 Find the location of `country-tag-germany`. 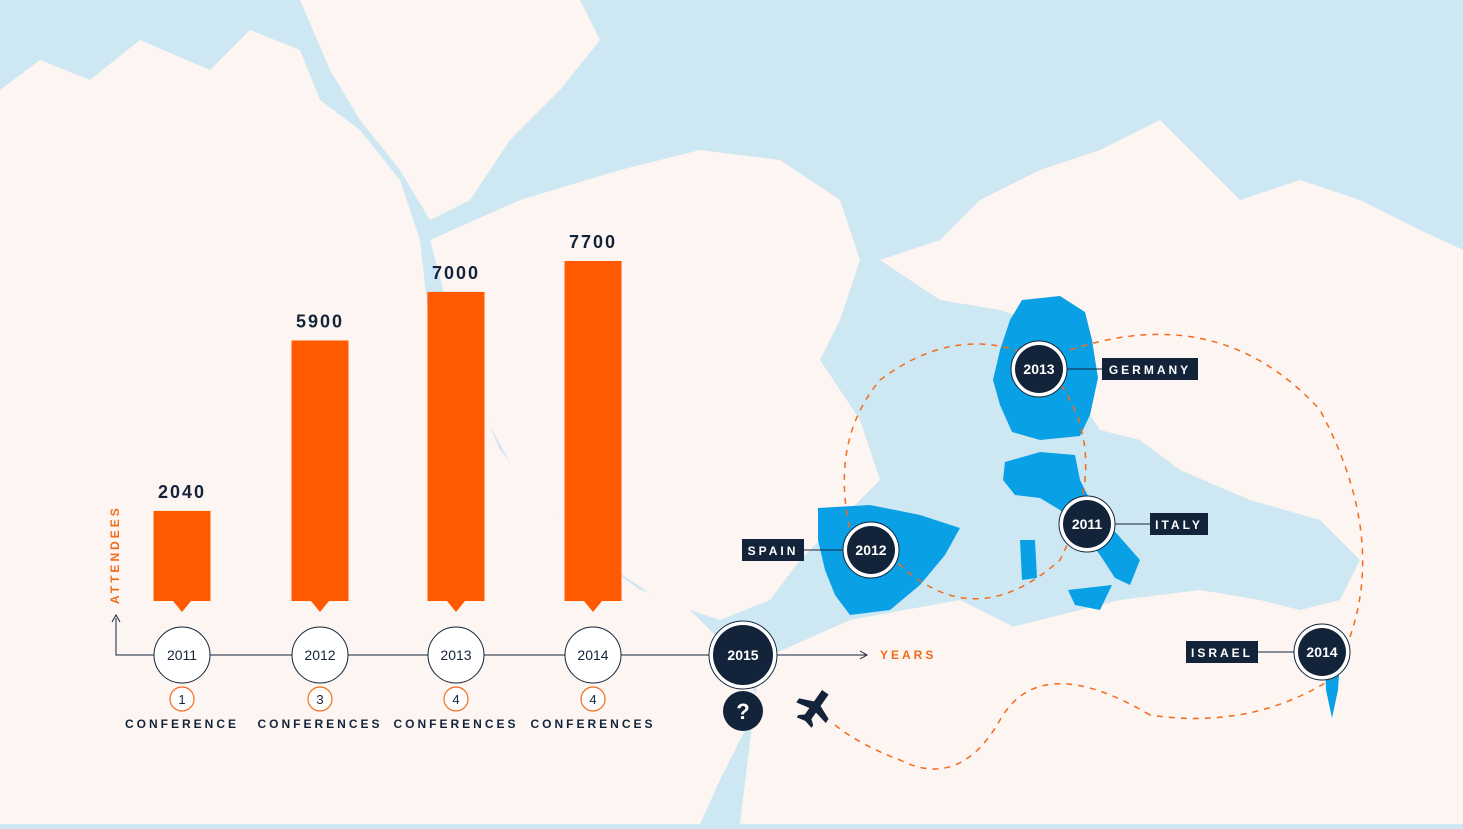

country-tag-germany is located at coordinates (1150, 369).